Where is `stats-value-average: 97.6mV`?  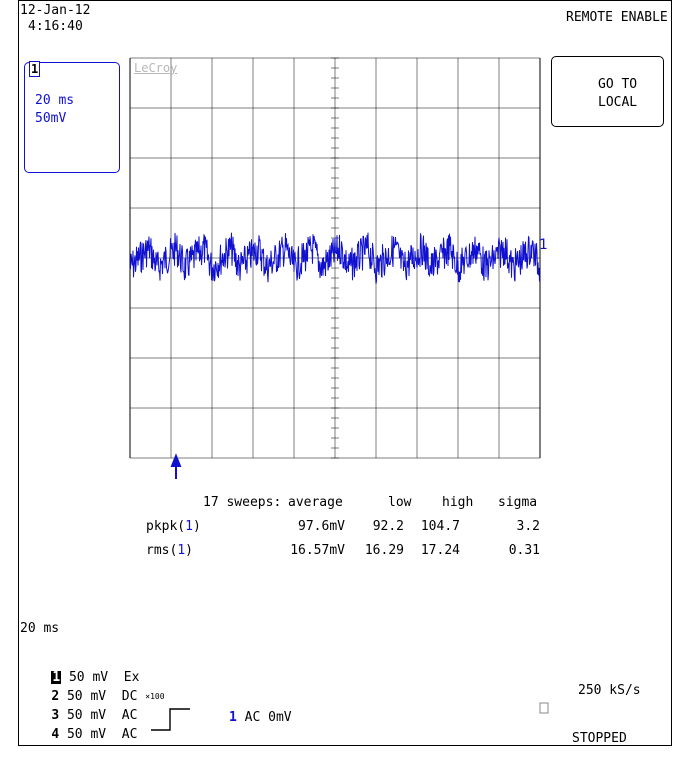
stats-value-average: 97.6mV is located at coordinates (321, 526).